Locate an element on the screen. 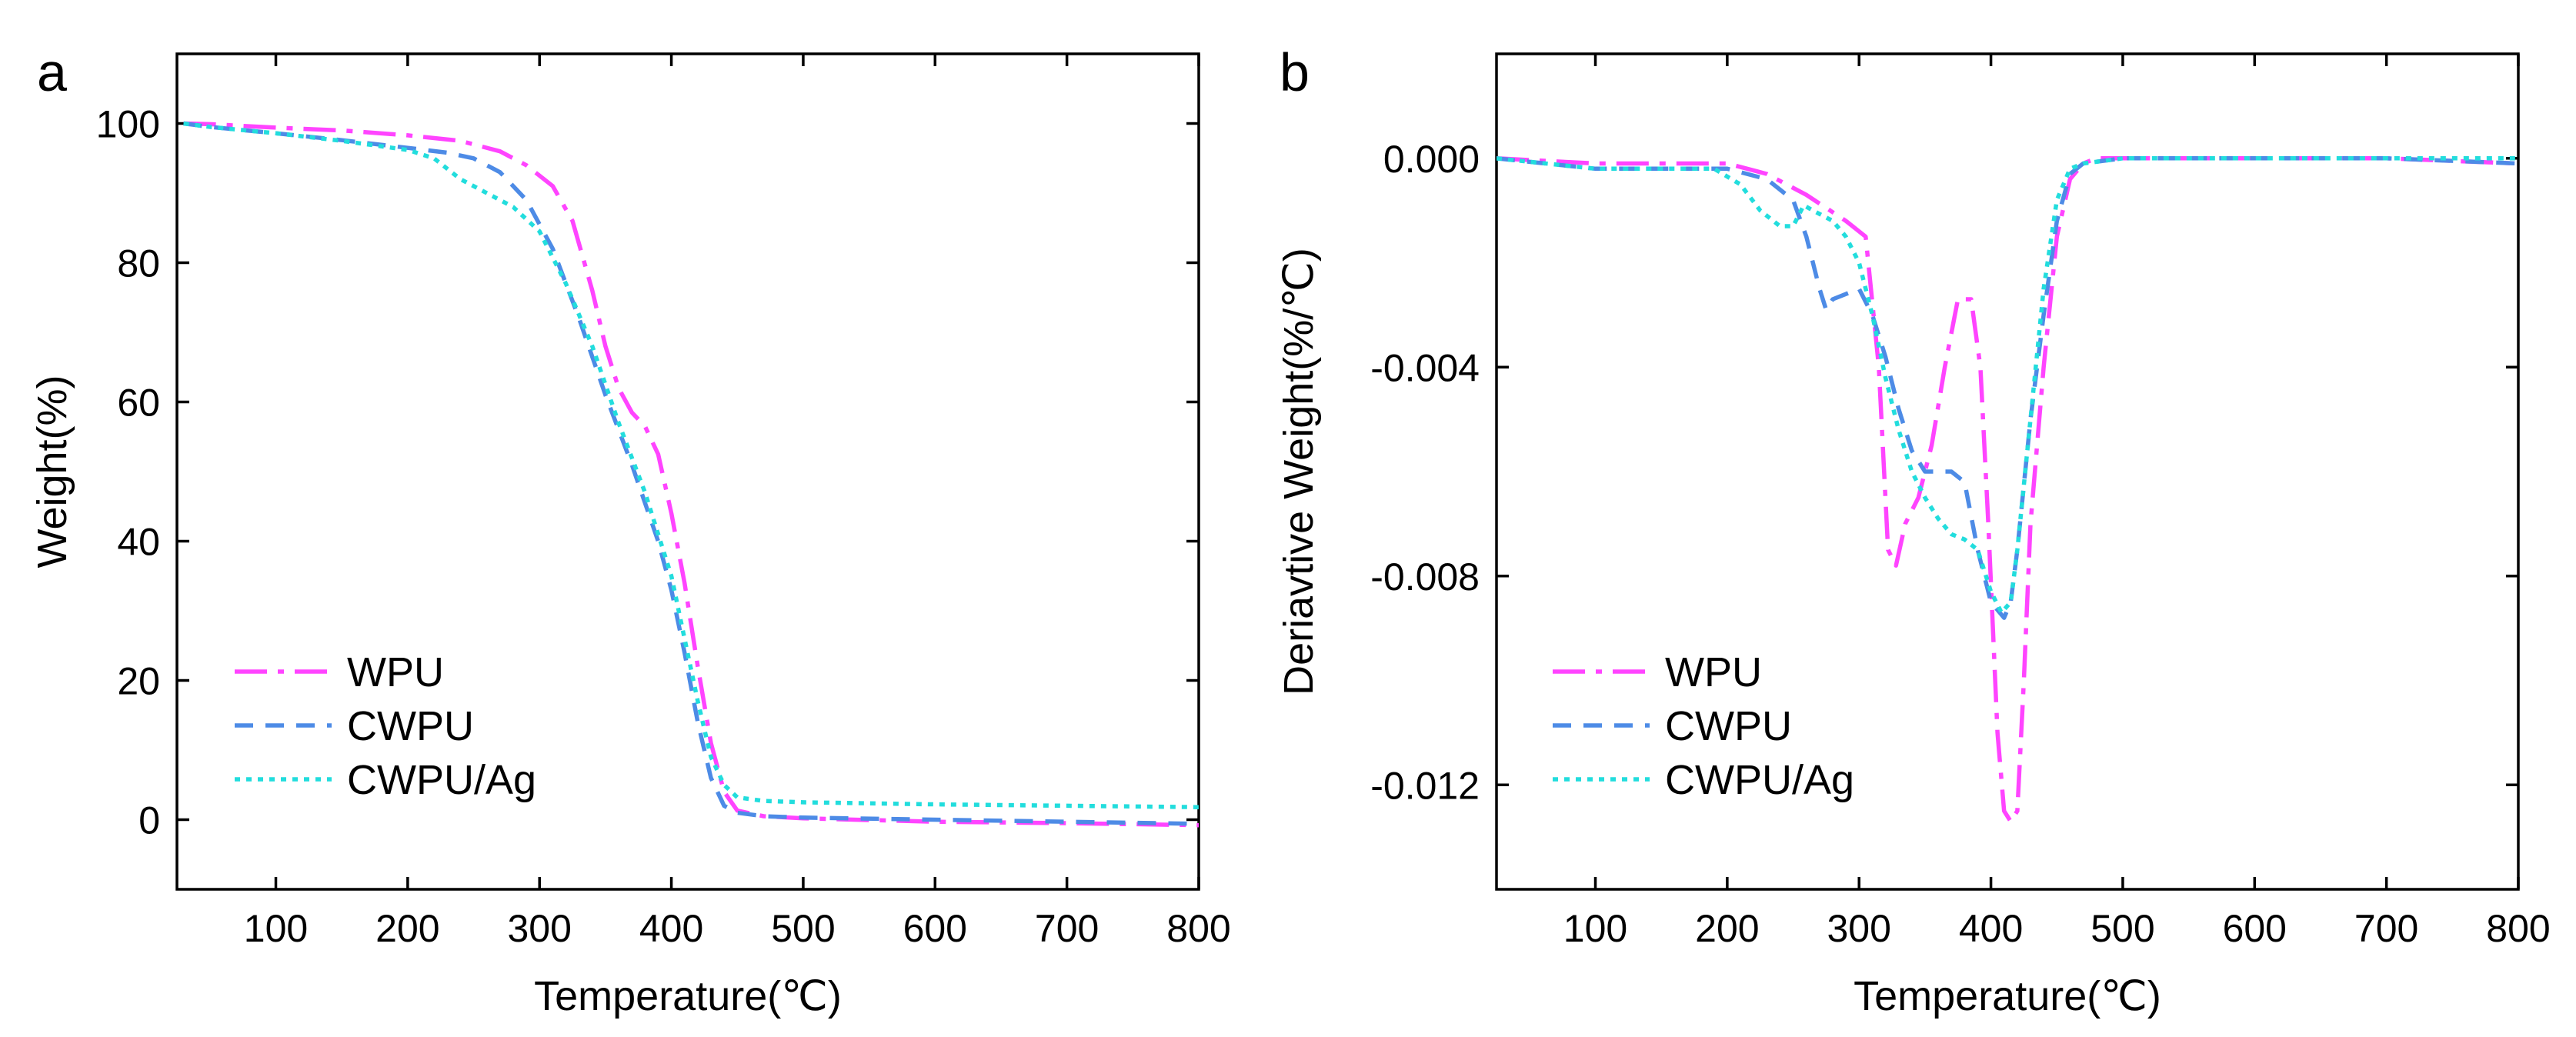 The width and height of the screenshot is (2576, 1037). y-tick-label: 100 is located at coordinates (128, 125).